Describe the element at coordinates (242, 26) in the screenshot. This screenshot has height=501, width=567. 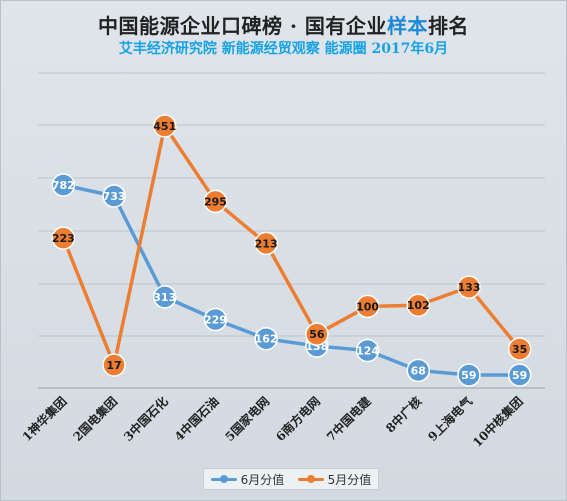
I see `title-main: 中国能源企业口碑榜 · 国有企业` at that location.